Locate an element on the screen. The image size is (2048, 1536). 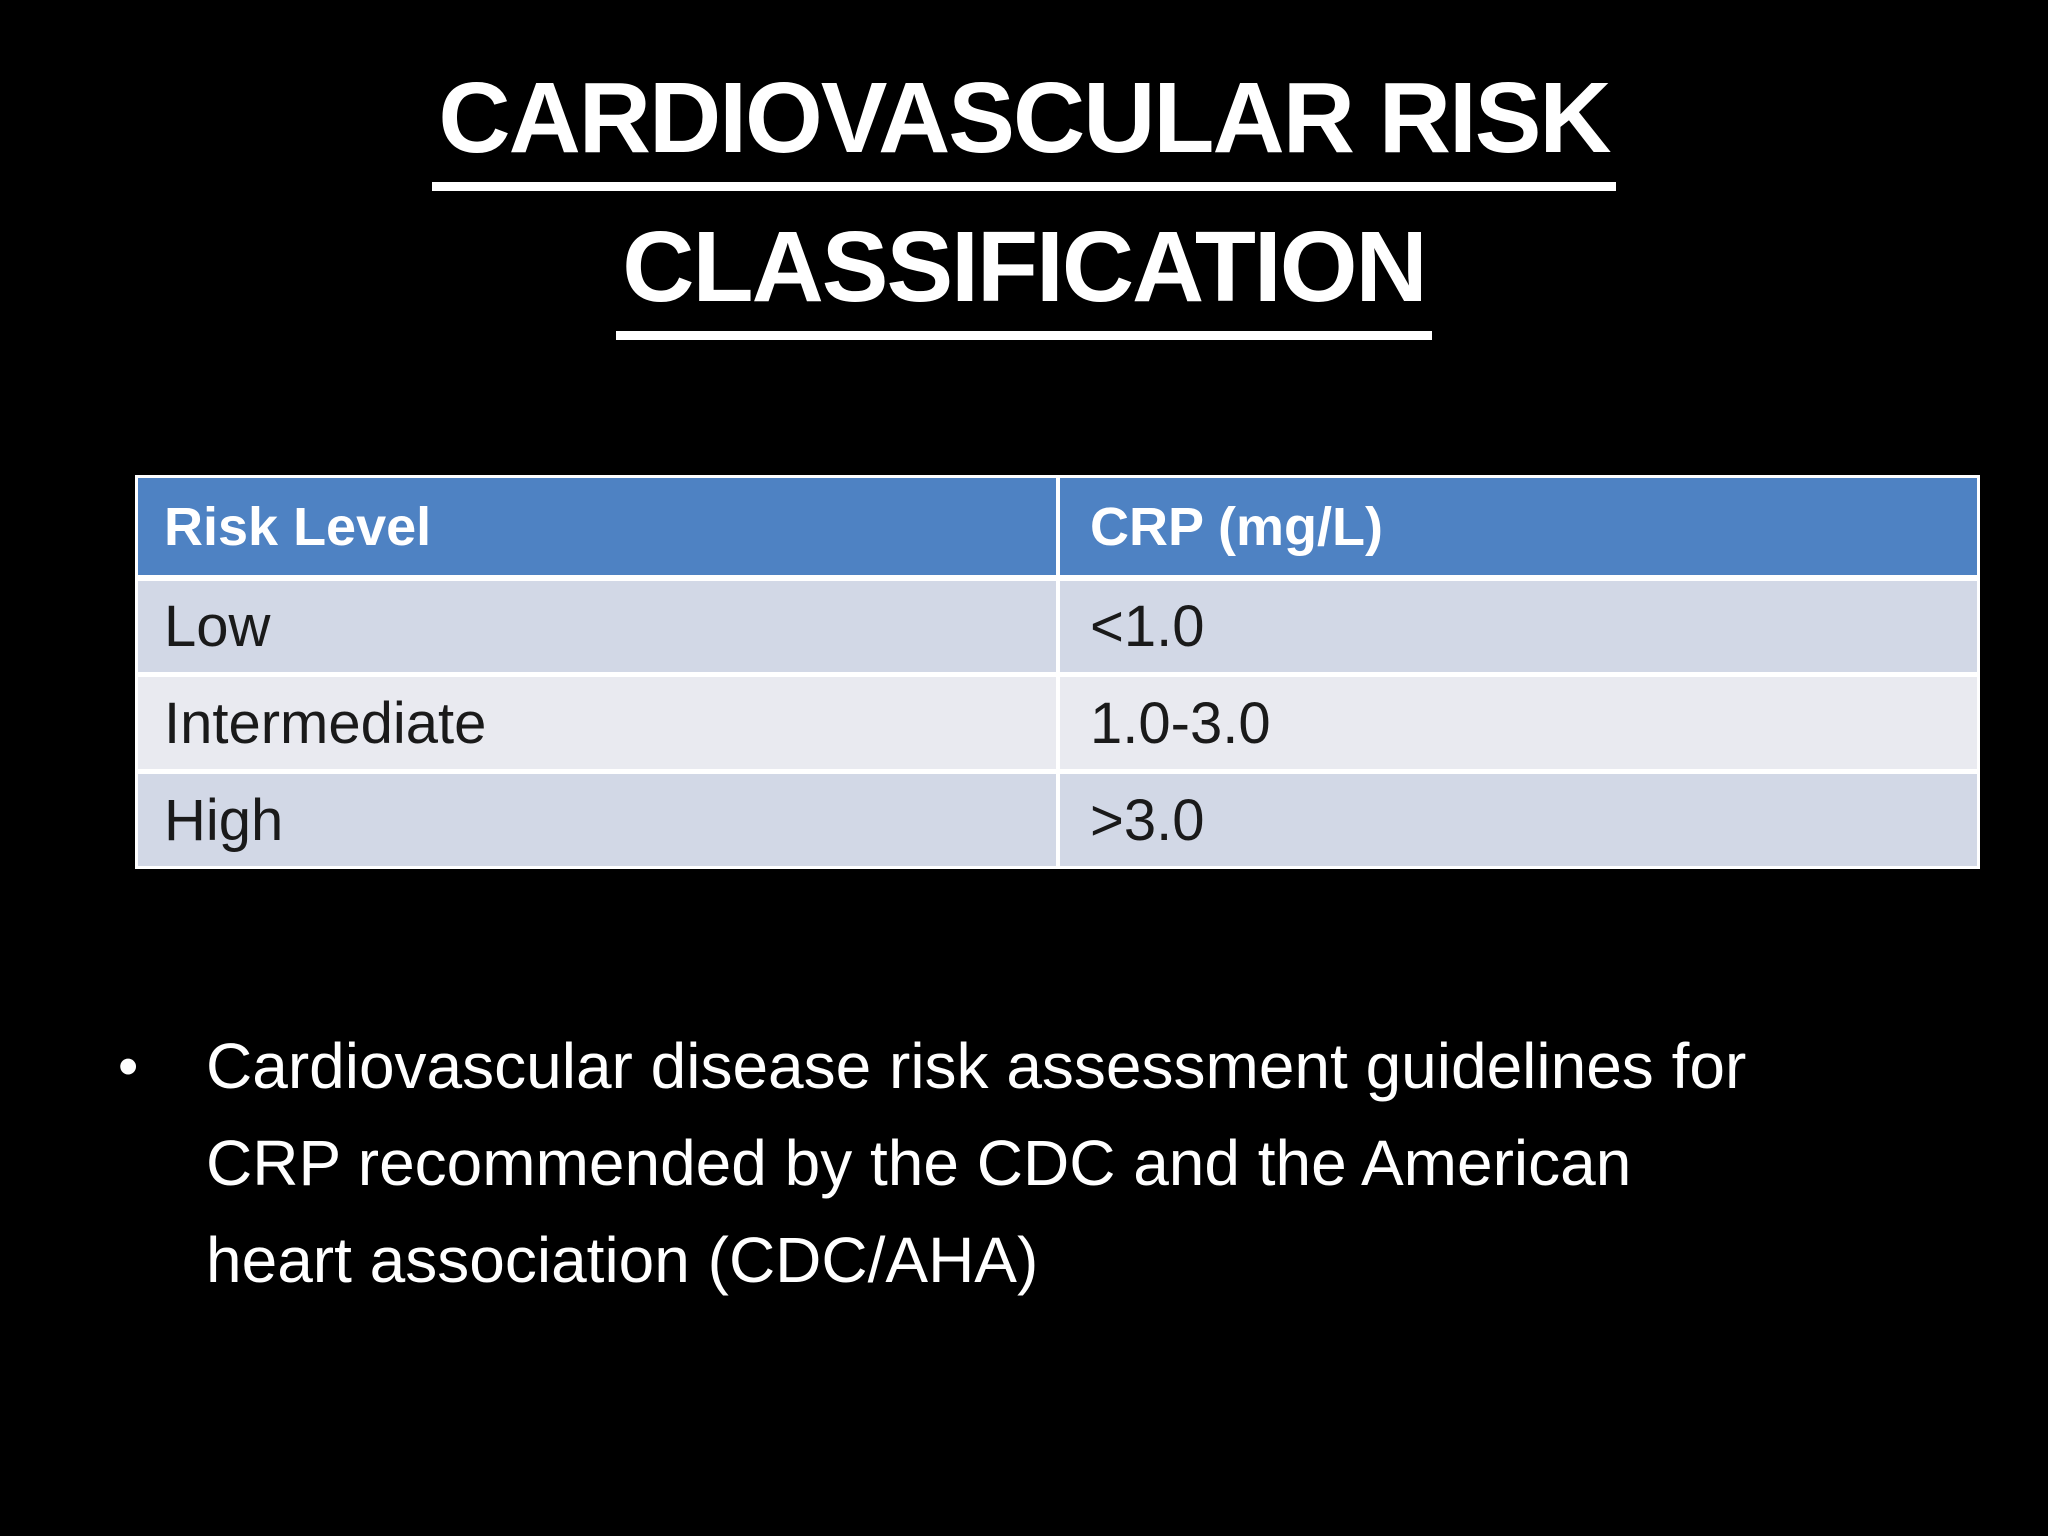
title-line-2: CLASSIFICATION is located at coordinates (1024, 278).